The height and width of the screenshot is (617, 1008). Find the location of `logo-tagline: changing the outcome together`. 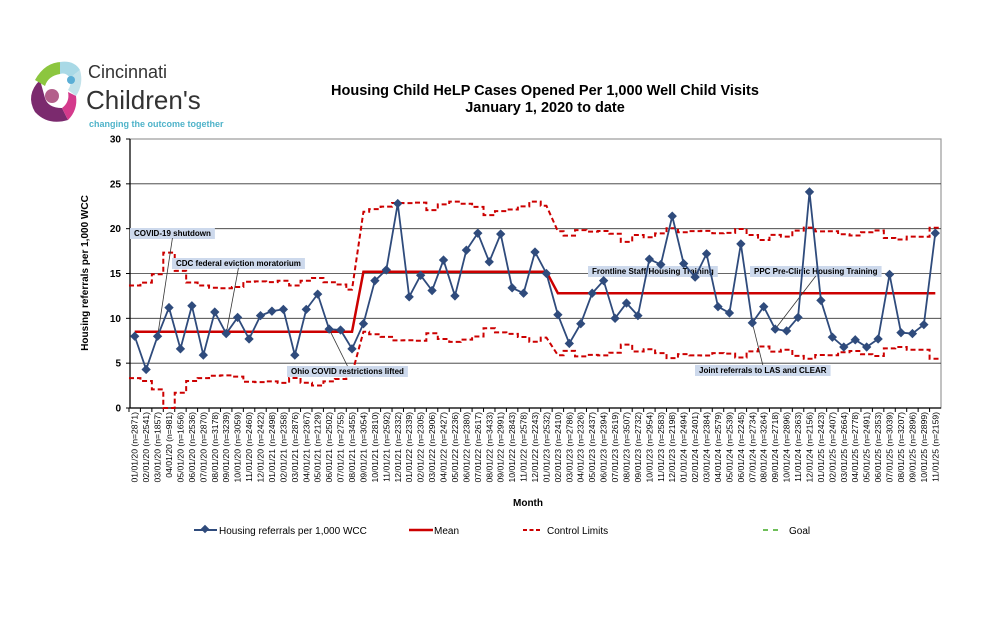

logo-tagline: changing the outcome together is located at coordinates (156, 124).